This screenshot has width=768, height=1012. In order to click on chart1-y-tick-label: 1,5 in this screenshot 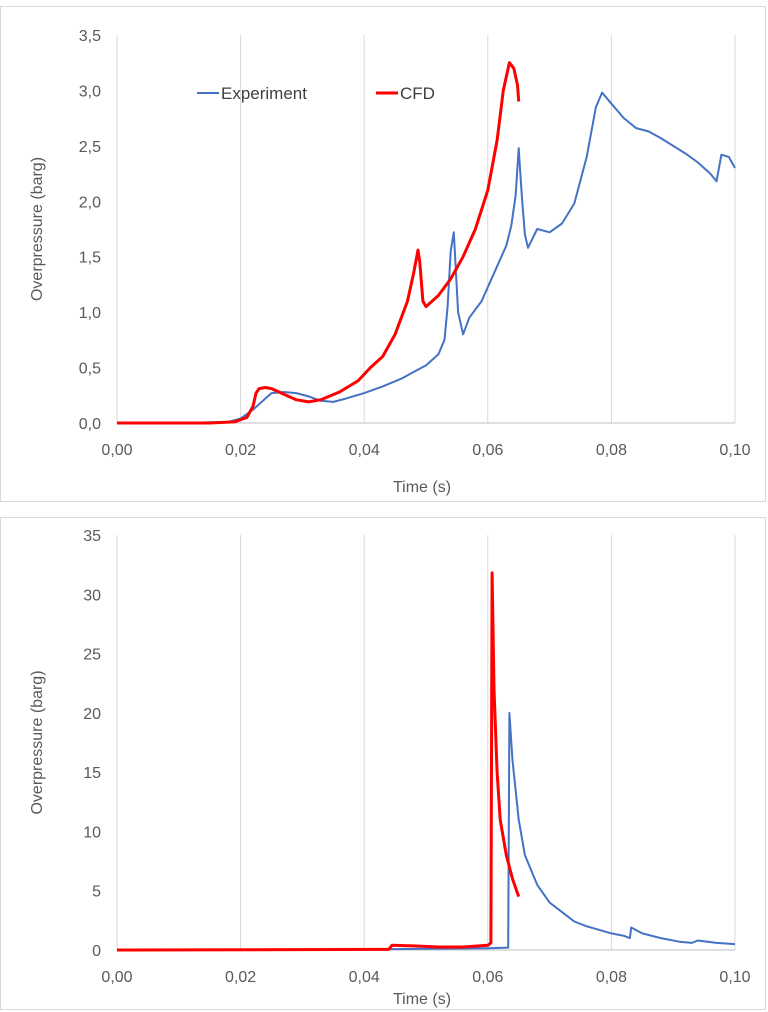, I will do `click(90, 258)`.